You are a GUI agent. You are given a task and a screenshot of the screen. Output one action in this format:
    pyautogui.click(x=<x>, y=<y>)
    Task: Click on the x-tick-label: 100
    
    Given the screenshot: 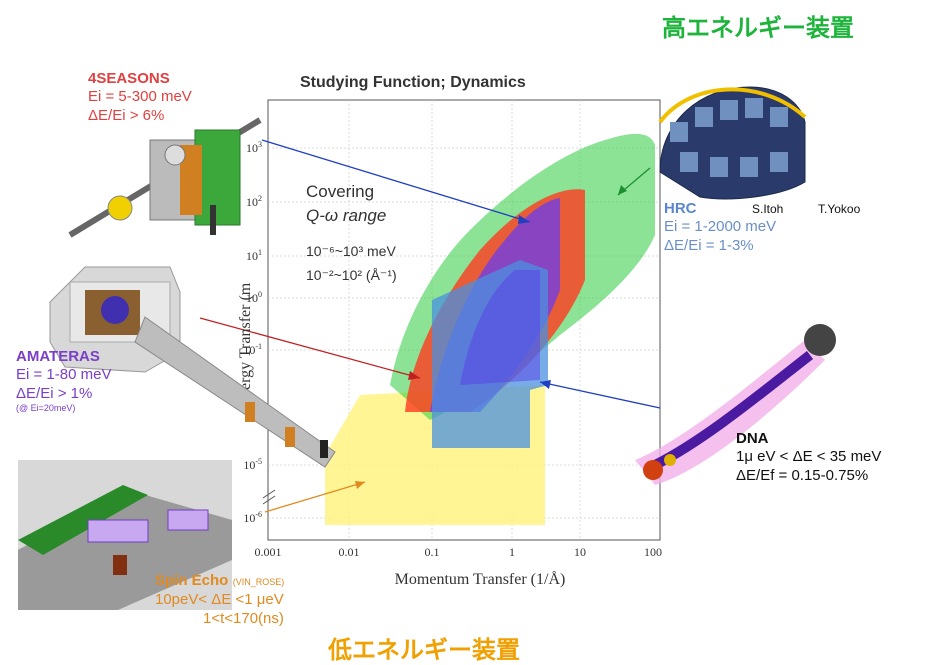 What is the action you would take?
    pyautogui.click(x=653, y=552)
    